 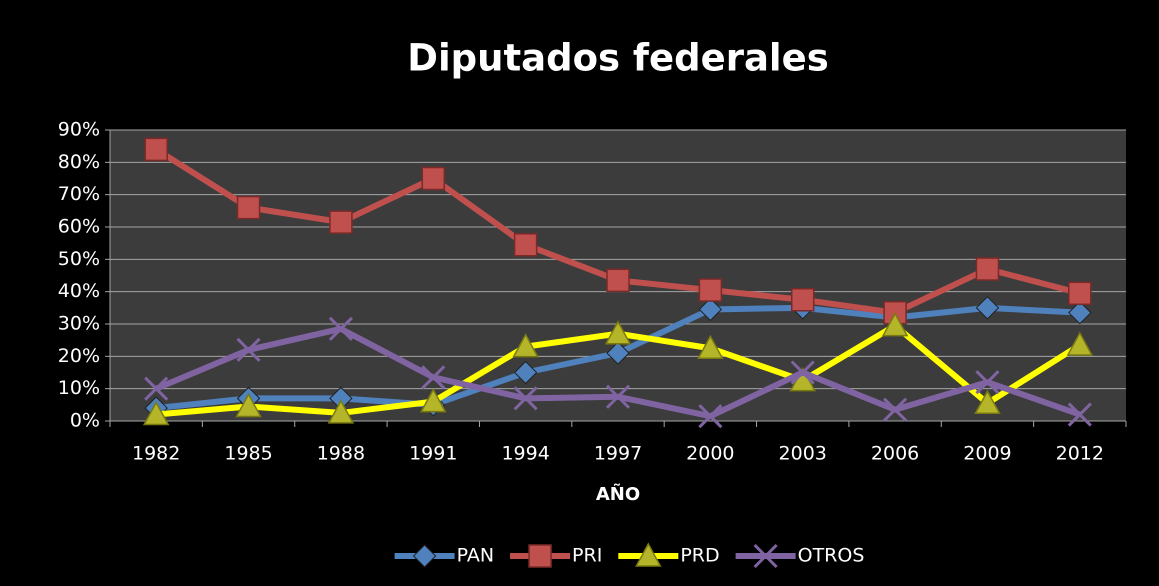 What do you see at coordinates (156, 454) in the screenshot?
I see `x-tick-label: 1982` at bounding box center [156, 454].